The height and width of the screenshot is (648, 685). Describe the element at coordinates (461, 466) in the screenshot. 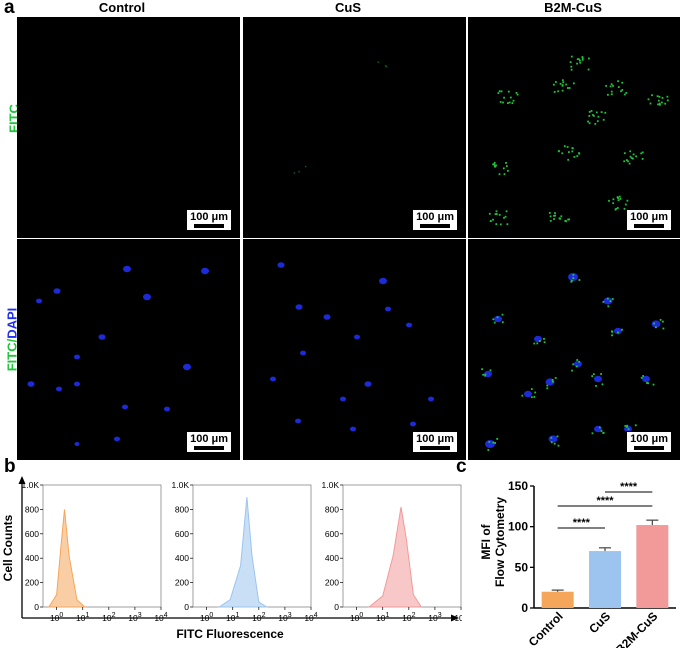

I see `panel-label-c: c` at that location.